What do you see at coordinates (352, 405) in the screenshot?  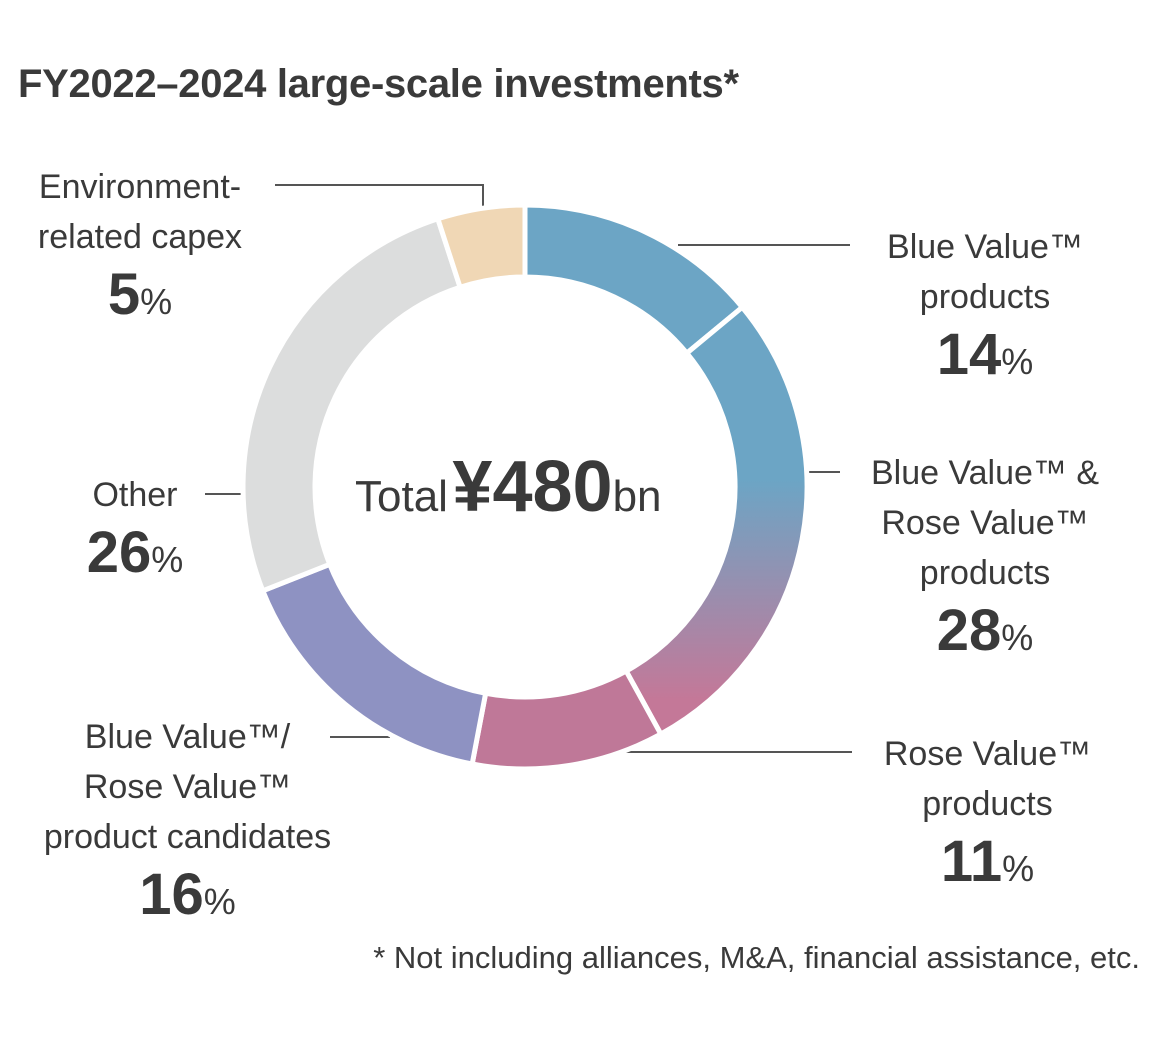 I see `slice-other` at bounding box center [352, 405].